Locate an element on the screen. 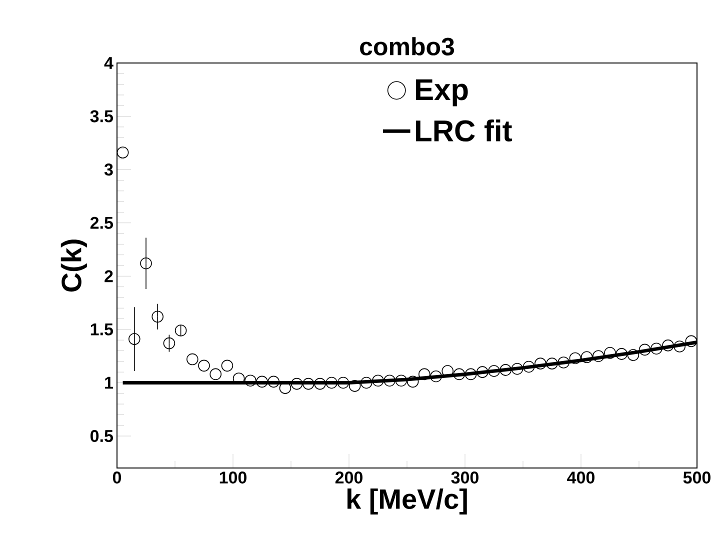  y-tick-label: 3.5 is located at coordinates (101, 116).